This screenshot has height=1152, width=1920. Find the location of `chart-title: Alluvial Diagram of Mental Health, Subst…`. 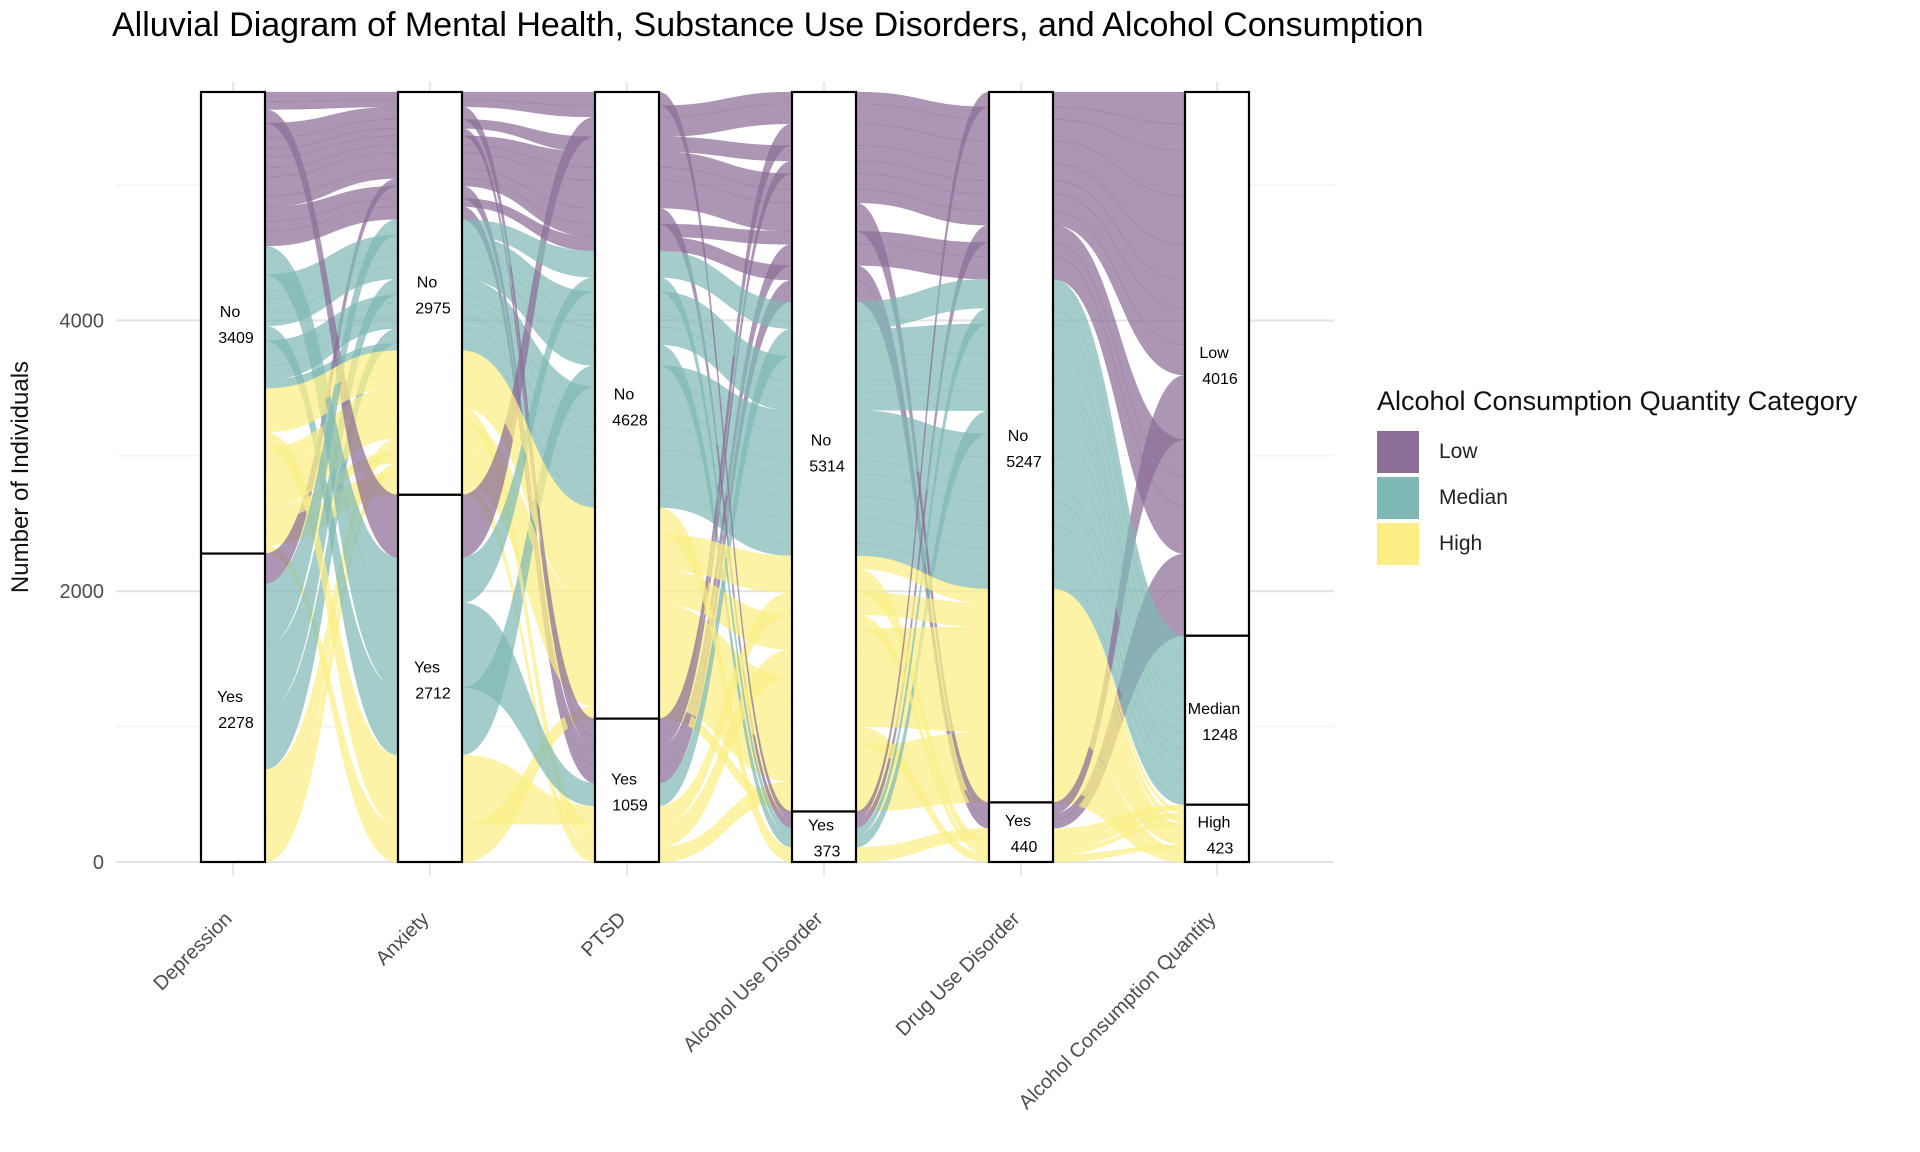

chart-title: Alluvial Diagram of Mental Health, Subst… is located at coordinates (768, 25).